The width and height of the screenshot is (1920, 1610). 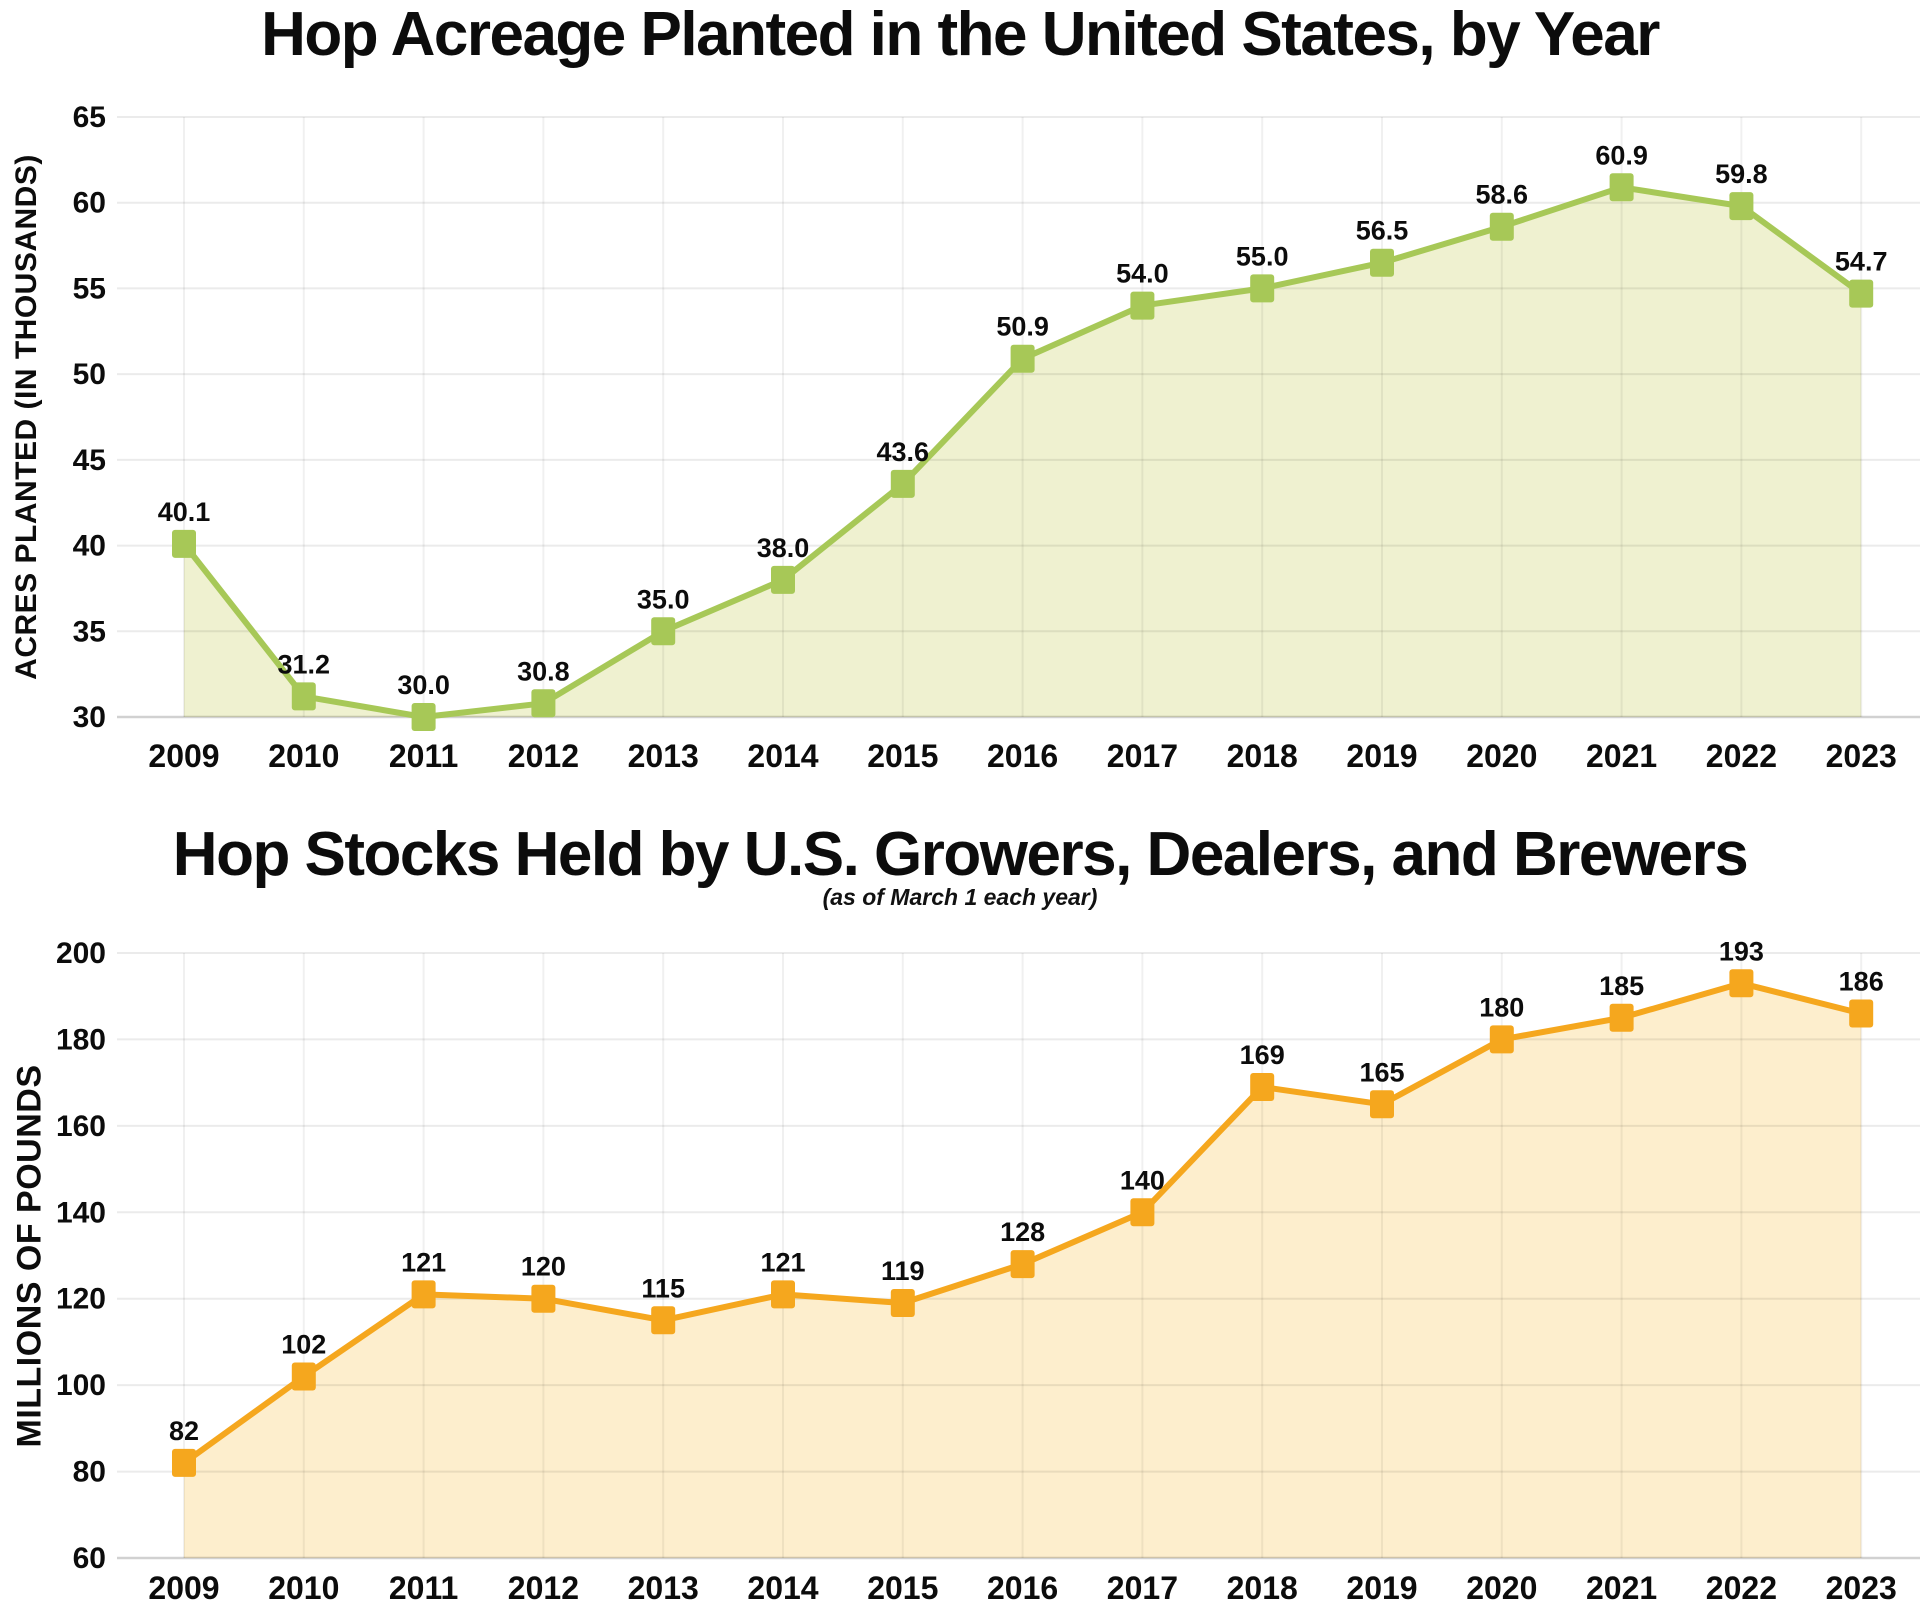 What do you see at coordinates (783, 548) in the screenshot?
I see `data-point-label: 38.0` at bounding box center [783, 548].